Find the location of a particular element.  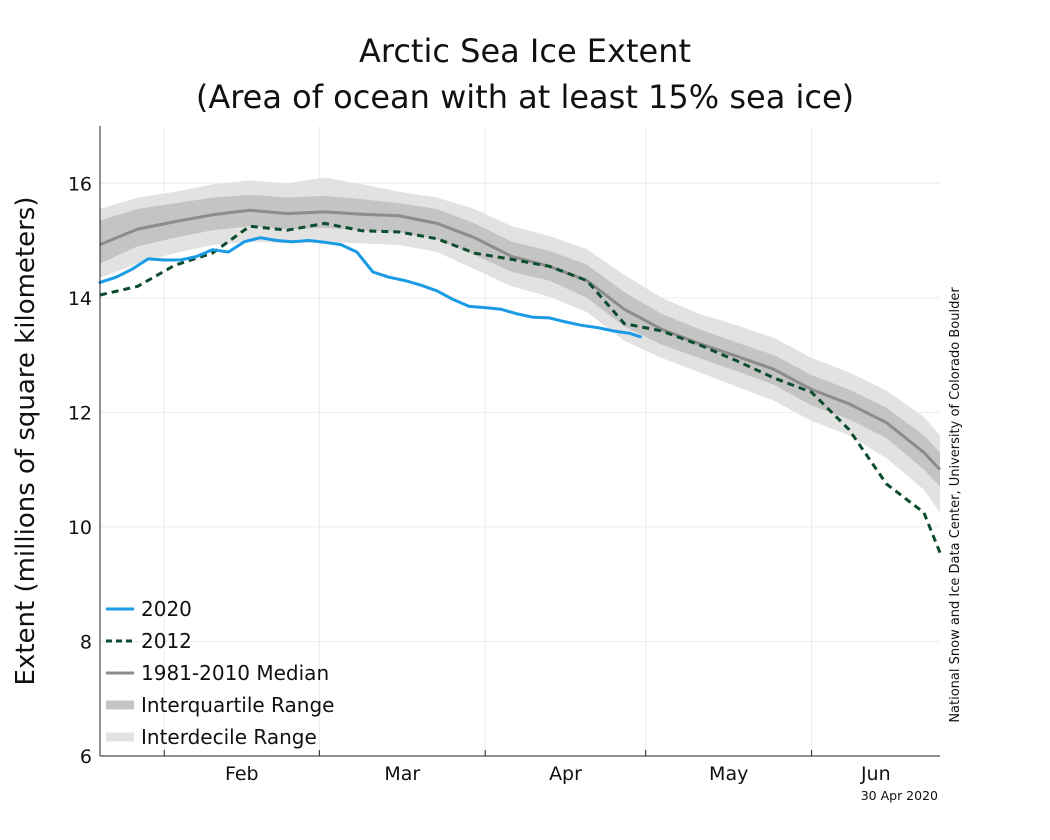

y-tick-label-14: 14 is located at coordinates (80, 299).